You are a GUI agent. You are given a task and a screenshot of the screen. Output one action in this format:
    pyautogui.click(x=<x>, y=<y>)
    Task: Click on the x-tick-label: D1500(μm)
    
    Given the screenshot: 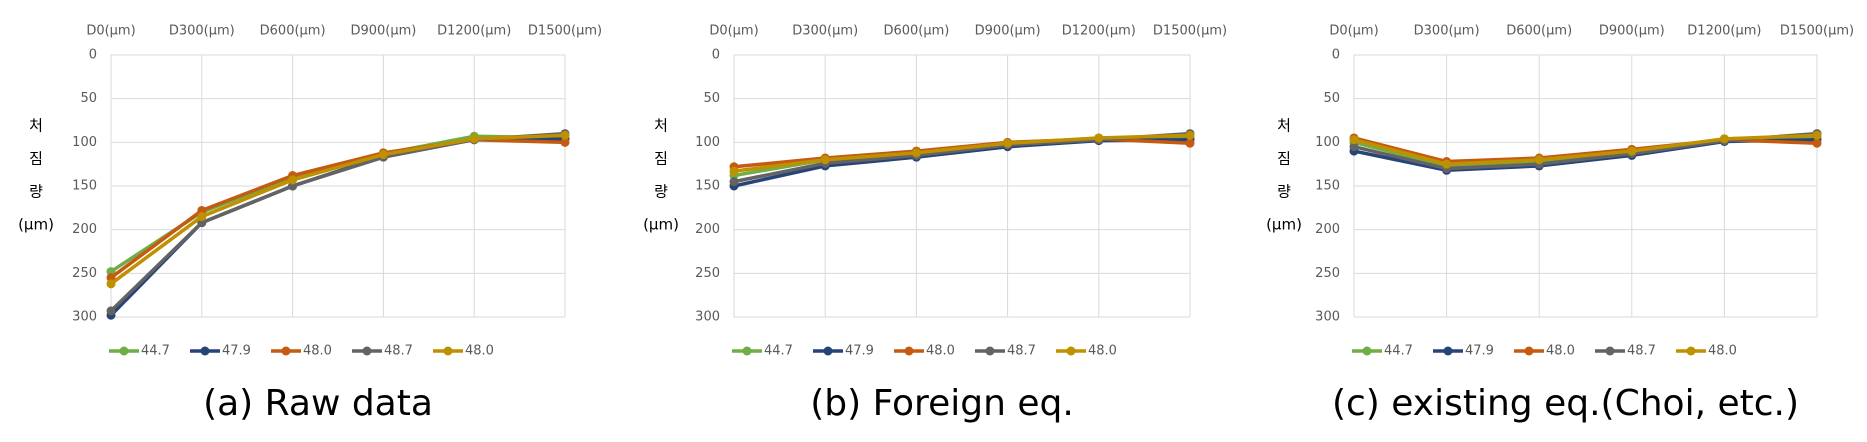 What is the action you would take?
    pyautogui.click(x=1190, y=31)
    